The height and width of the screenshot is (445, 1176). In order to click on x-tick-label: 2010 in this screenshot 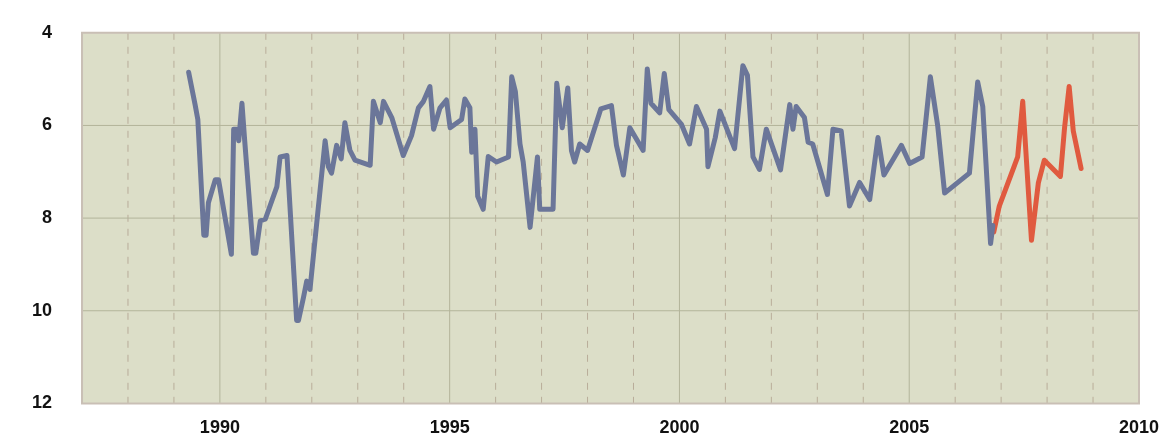, I will do `click(1139, 427)`.